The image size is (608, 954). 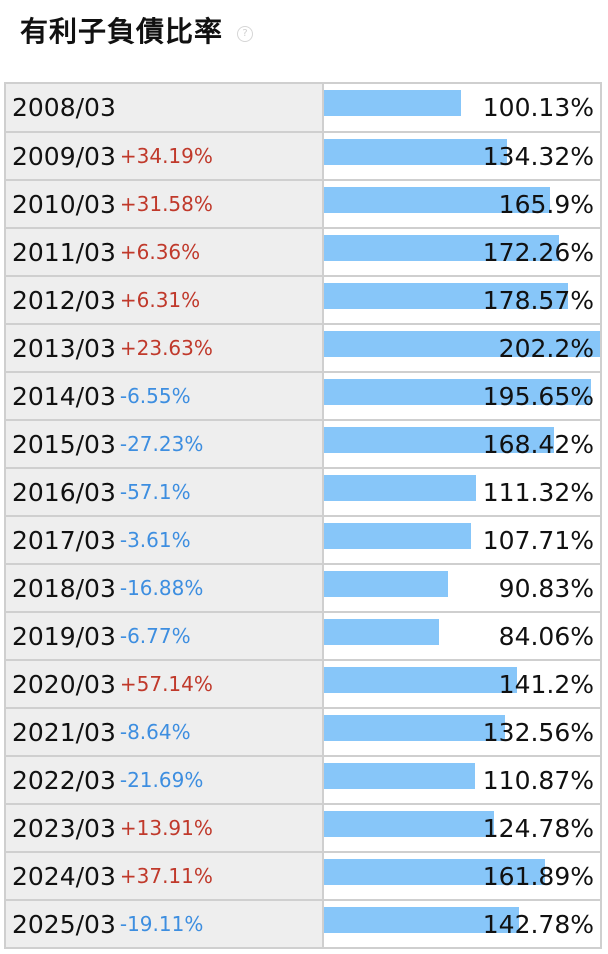 I want to click on bar-cell: 100.13%, so click(x=462, y=107).